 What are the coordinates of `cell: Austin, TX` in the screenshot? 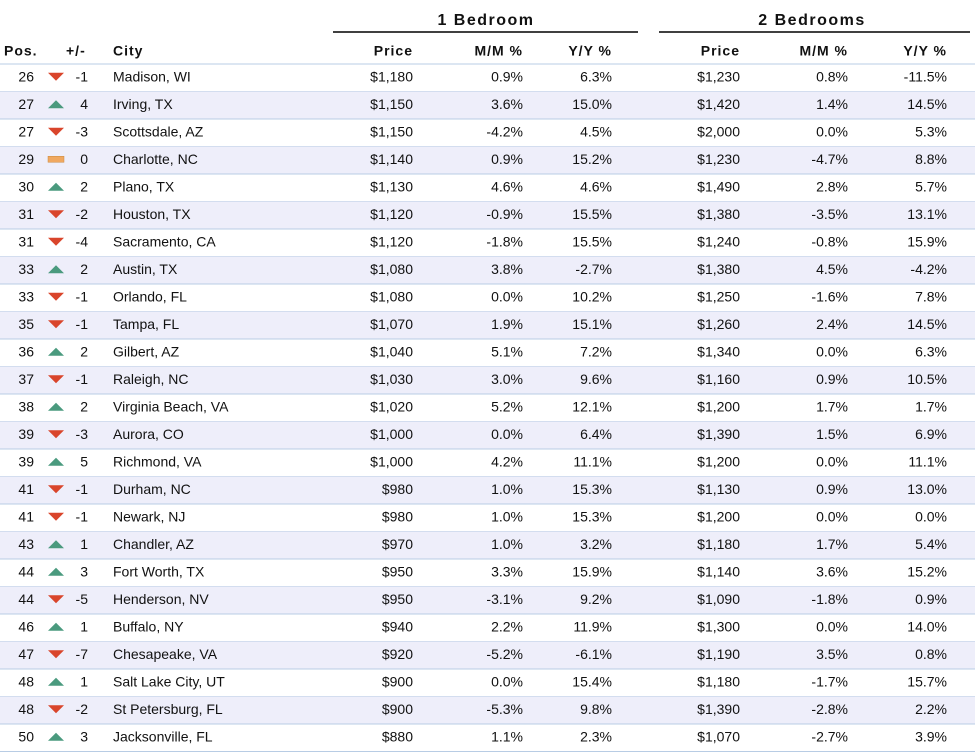 It's located at (145, 269).